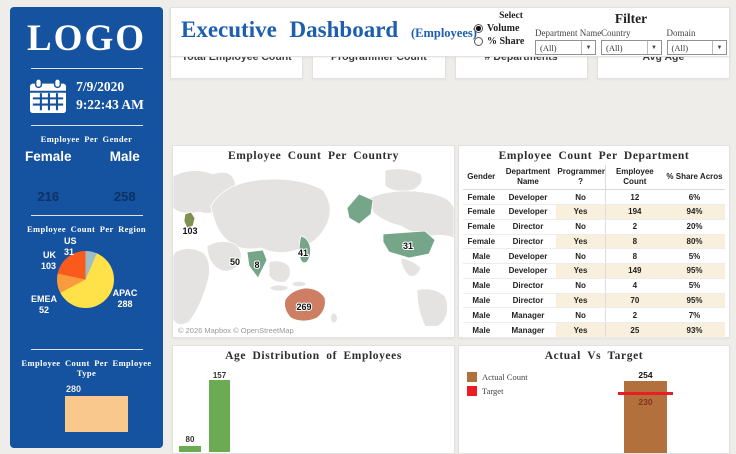  I want to click on target-legend: Actual Count Target, so click(497, 386).